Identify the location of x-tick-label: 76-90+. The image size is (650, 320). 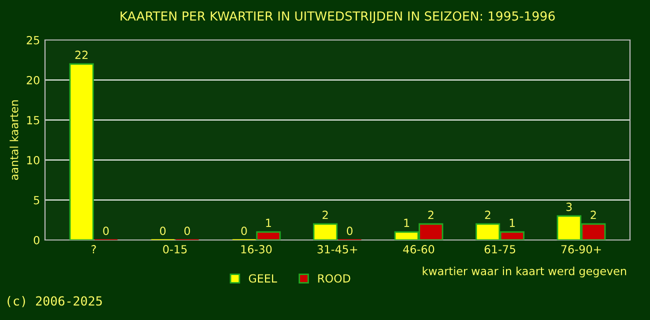
(581, 249).